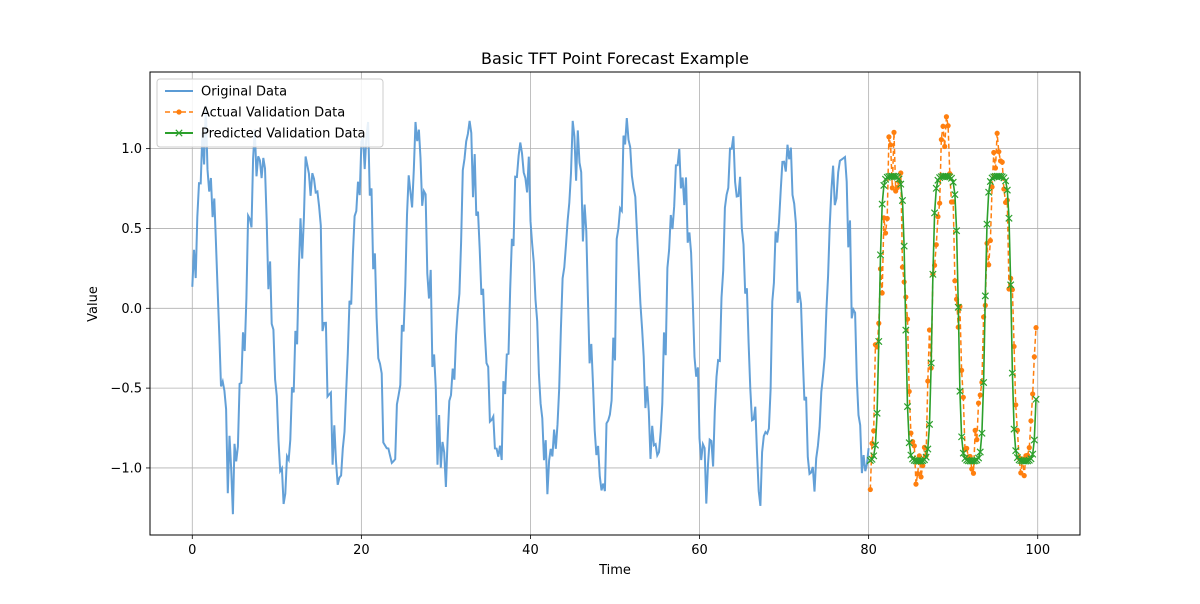 The width and height of the screenshot is (1200, 604). I want to click on x-tick-label: 60, so click(699, 550).